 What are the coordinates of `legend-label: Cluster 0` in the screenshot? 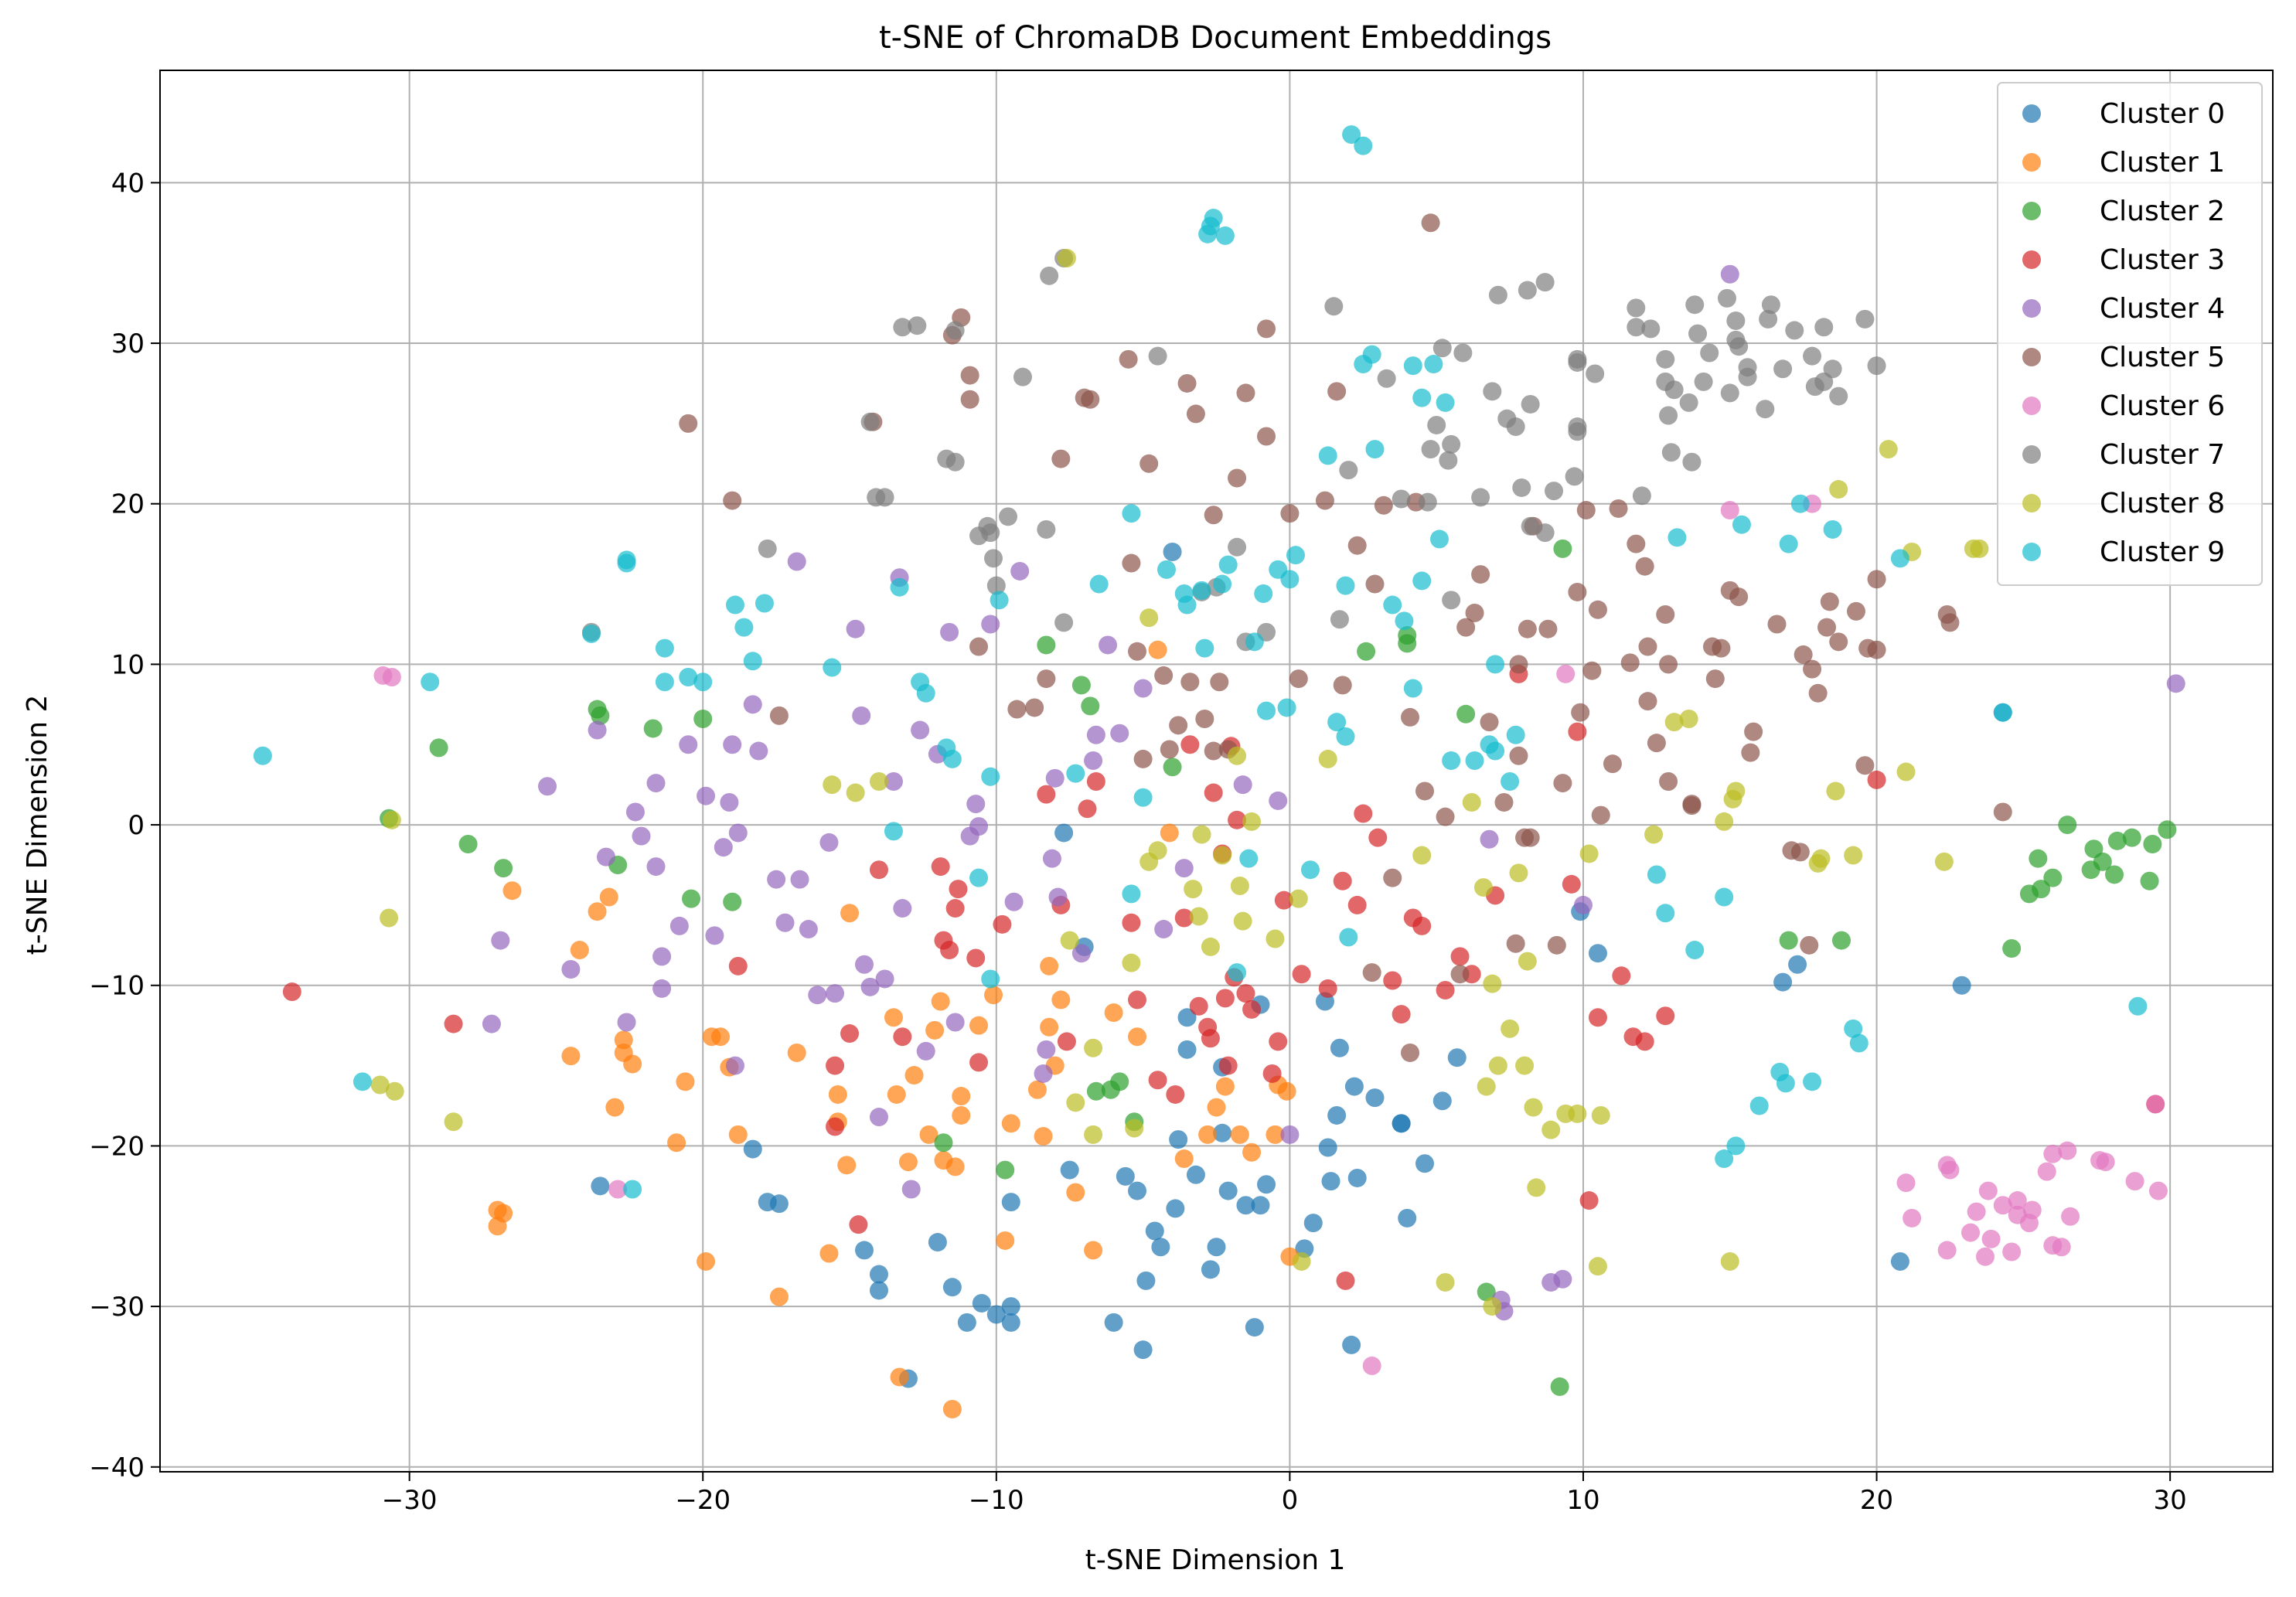 It's located at (2162, 114).